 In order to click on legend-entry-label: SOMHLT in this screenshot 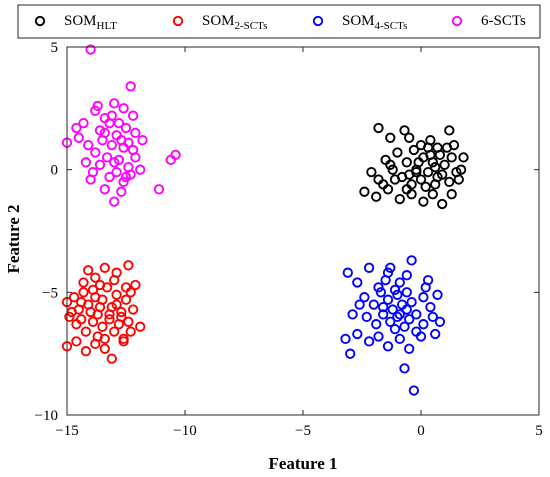, I will do `click(90, 22)`.